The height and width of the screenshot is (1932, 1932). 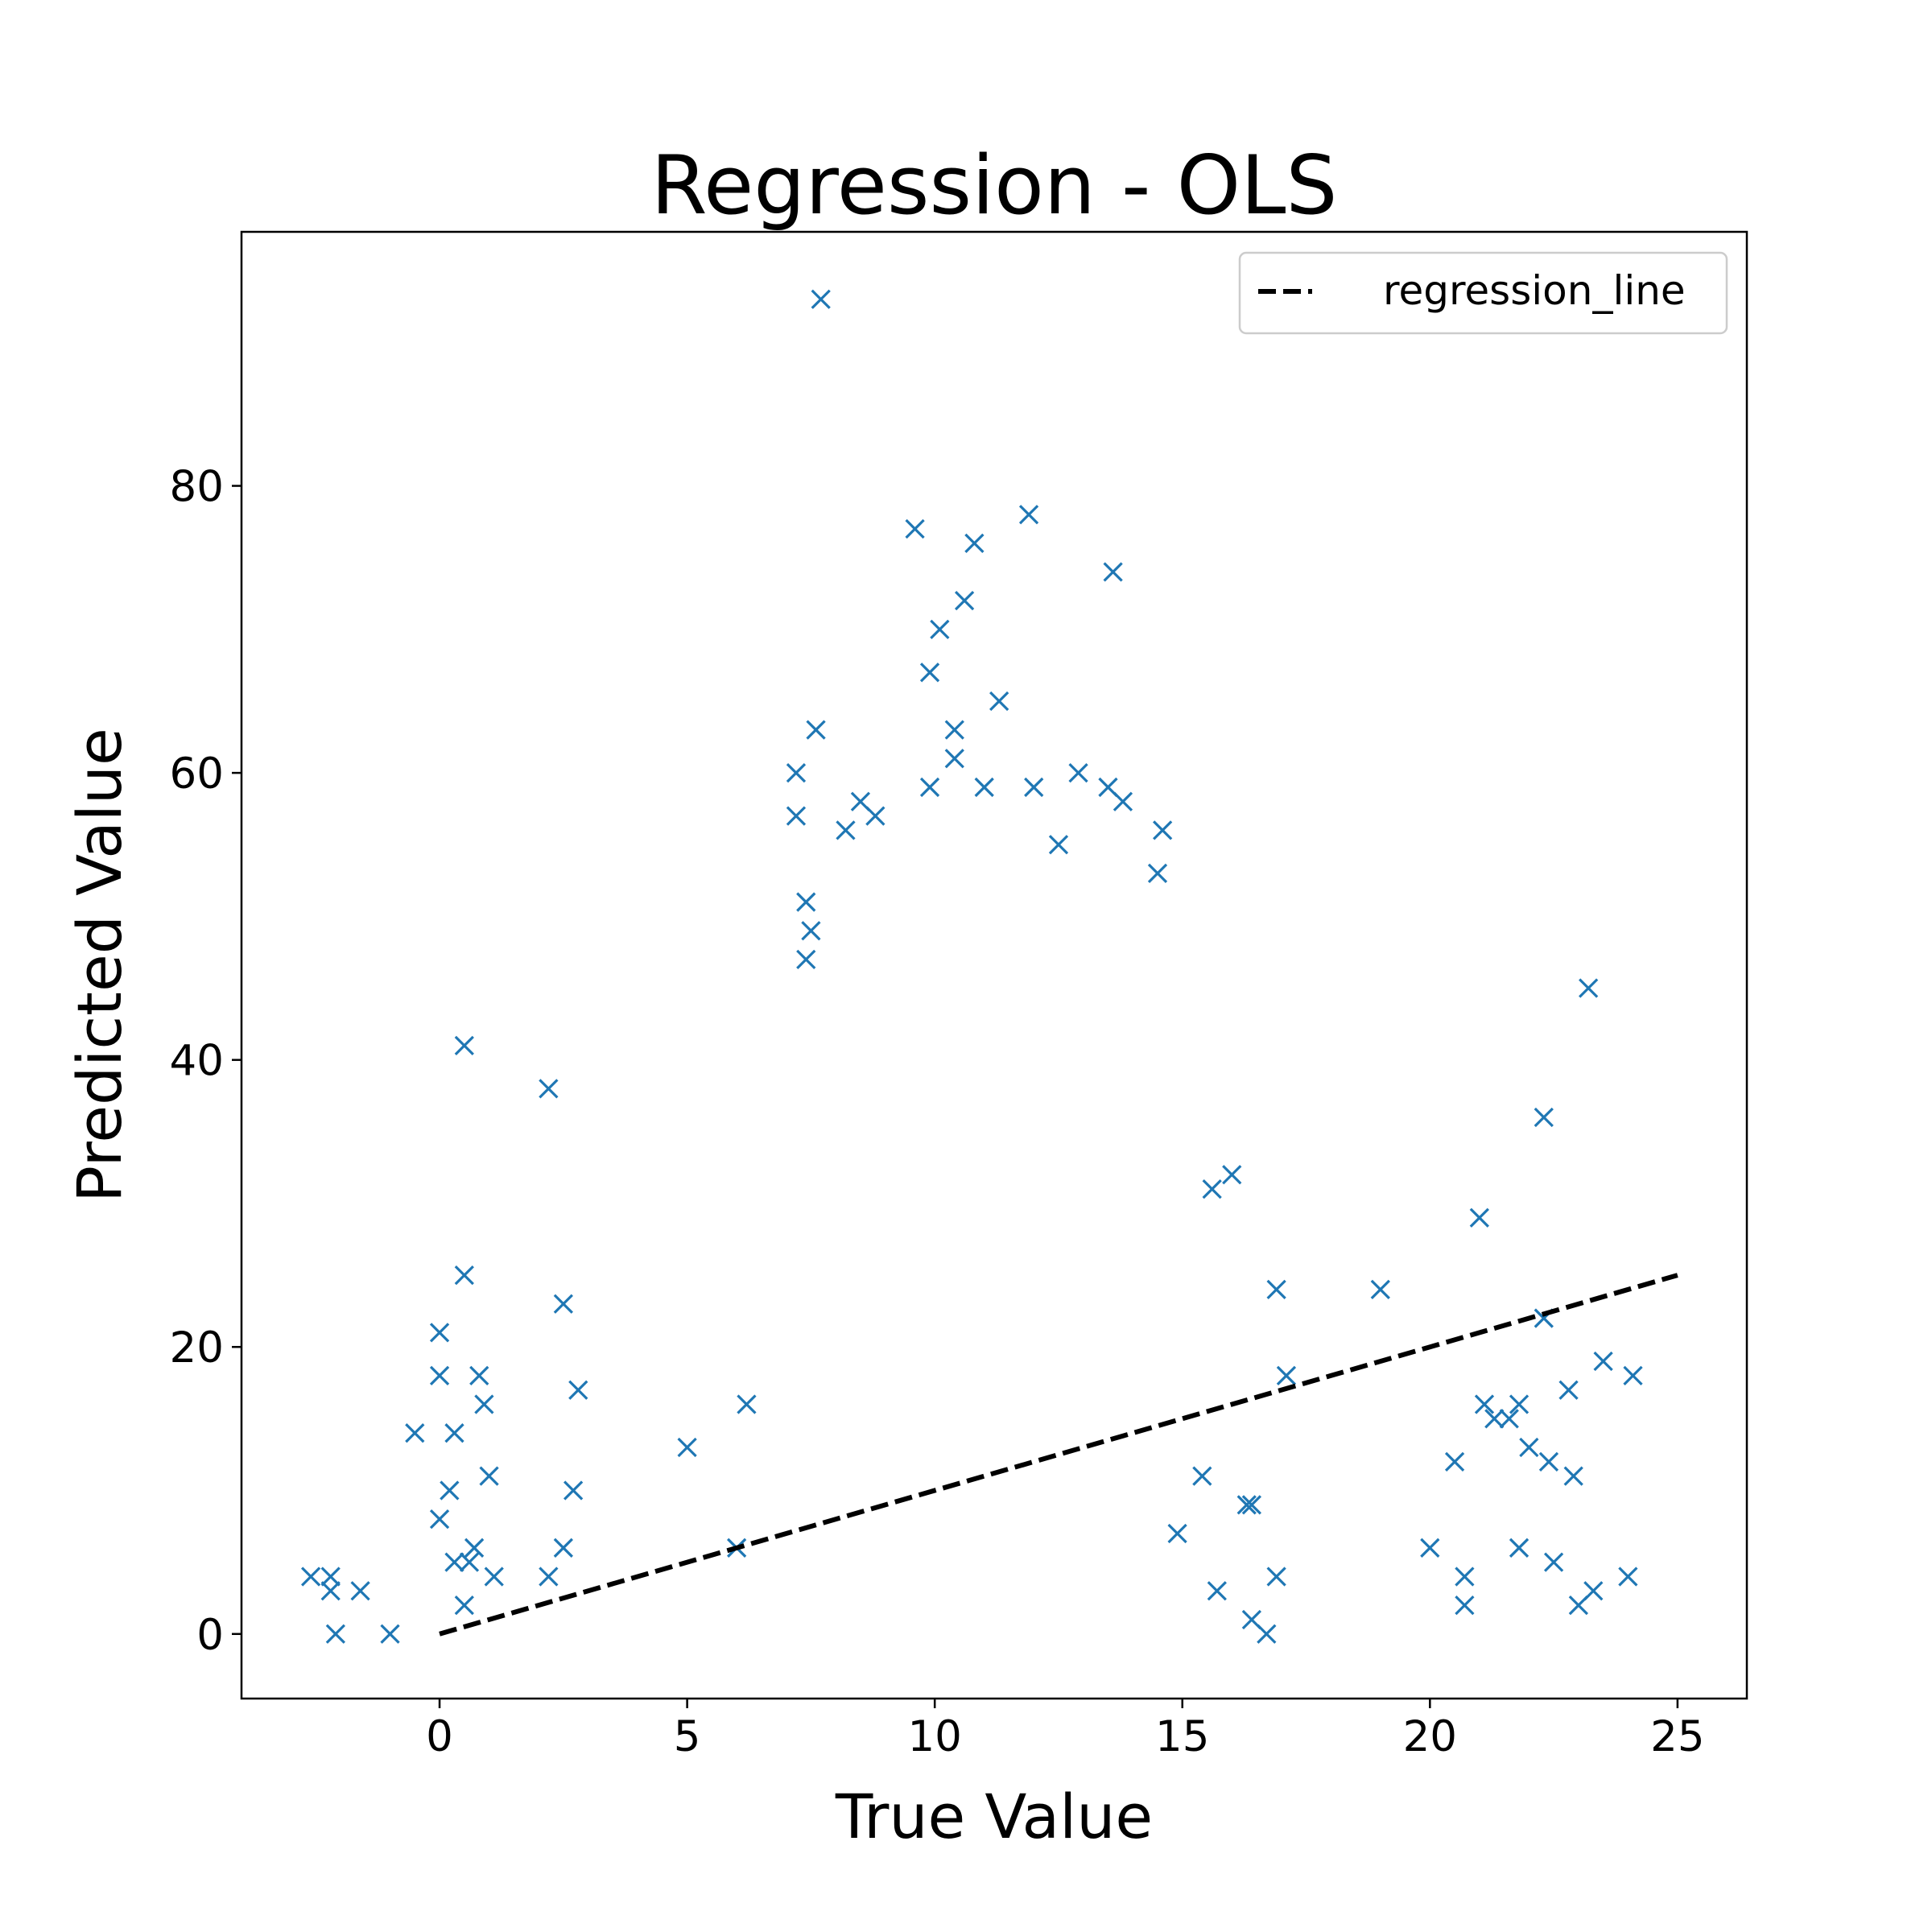 I want to click on chart-title: Regression - OLS, so click(x=994, y=185).